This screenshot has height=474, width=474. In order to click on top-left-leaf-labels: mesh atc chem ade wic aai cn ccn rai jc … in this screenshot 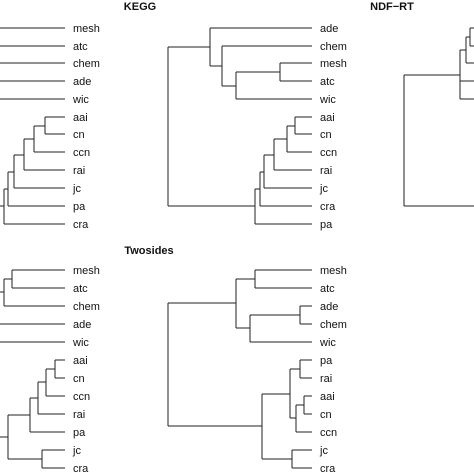, I will do `click(86, 127)`.